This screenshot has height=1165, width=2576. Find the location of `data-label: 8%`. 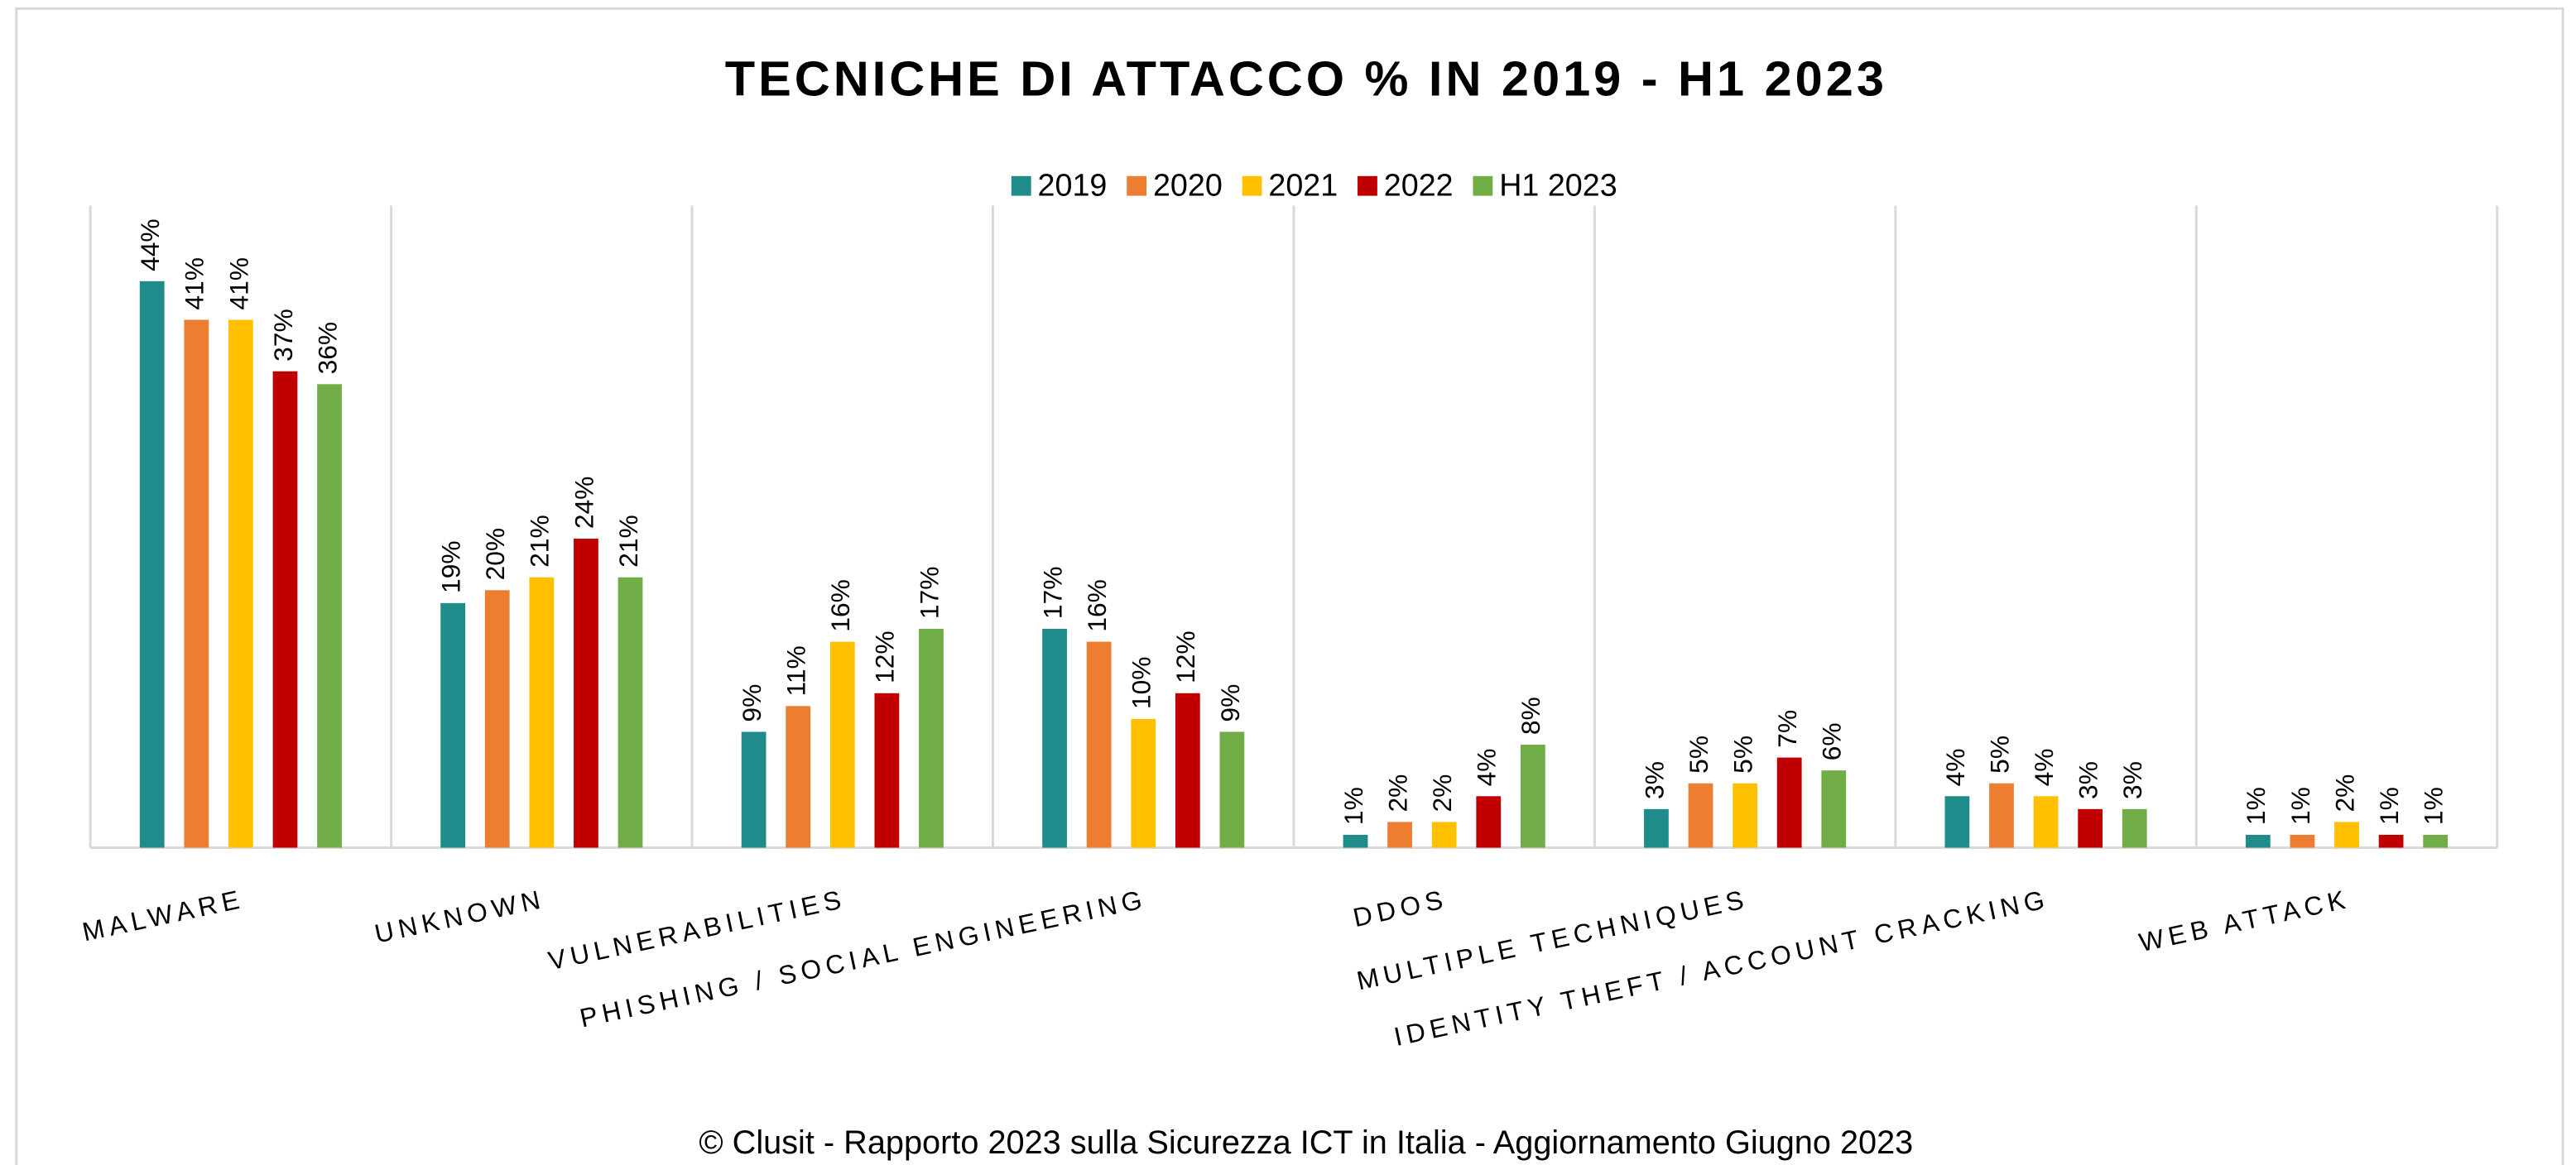

data-label: 8% is located at coordinates (1530, 716).